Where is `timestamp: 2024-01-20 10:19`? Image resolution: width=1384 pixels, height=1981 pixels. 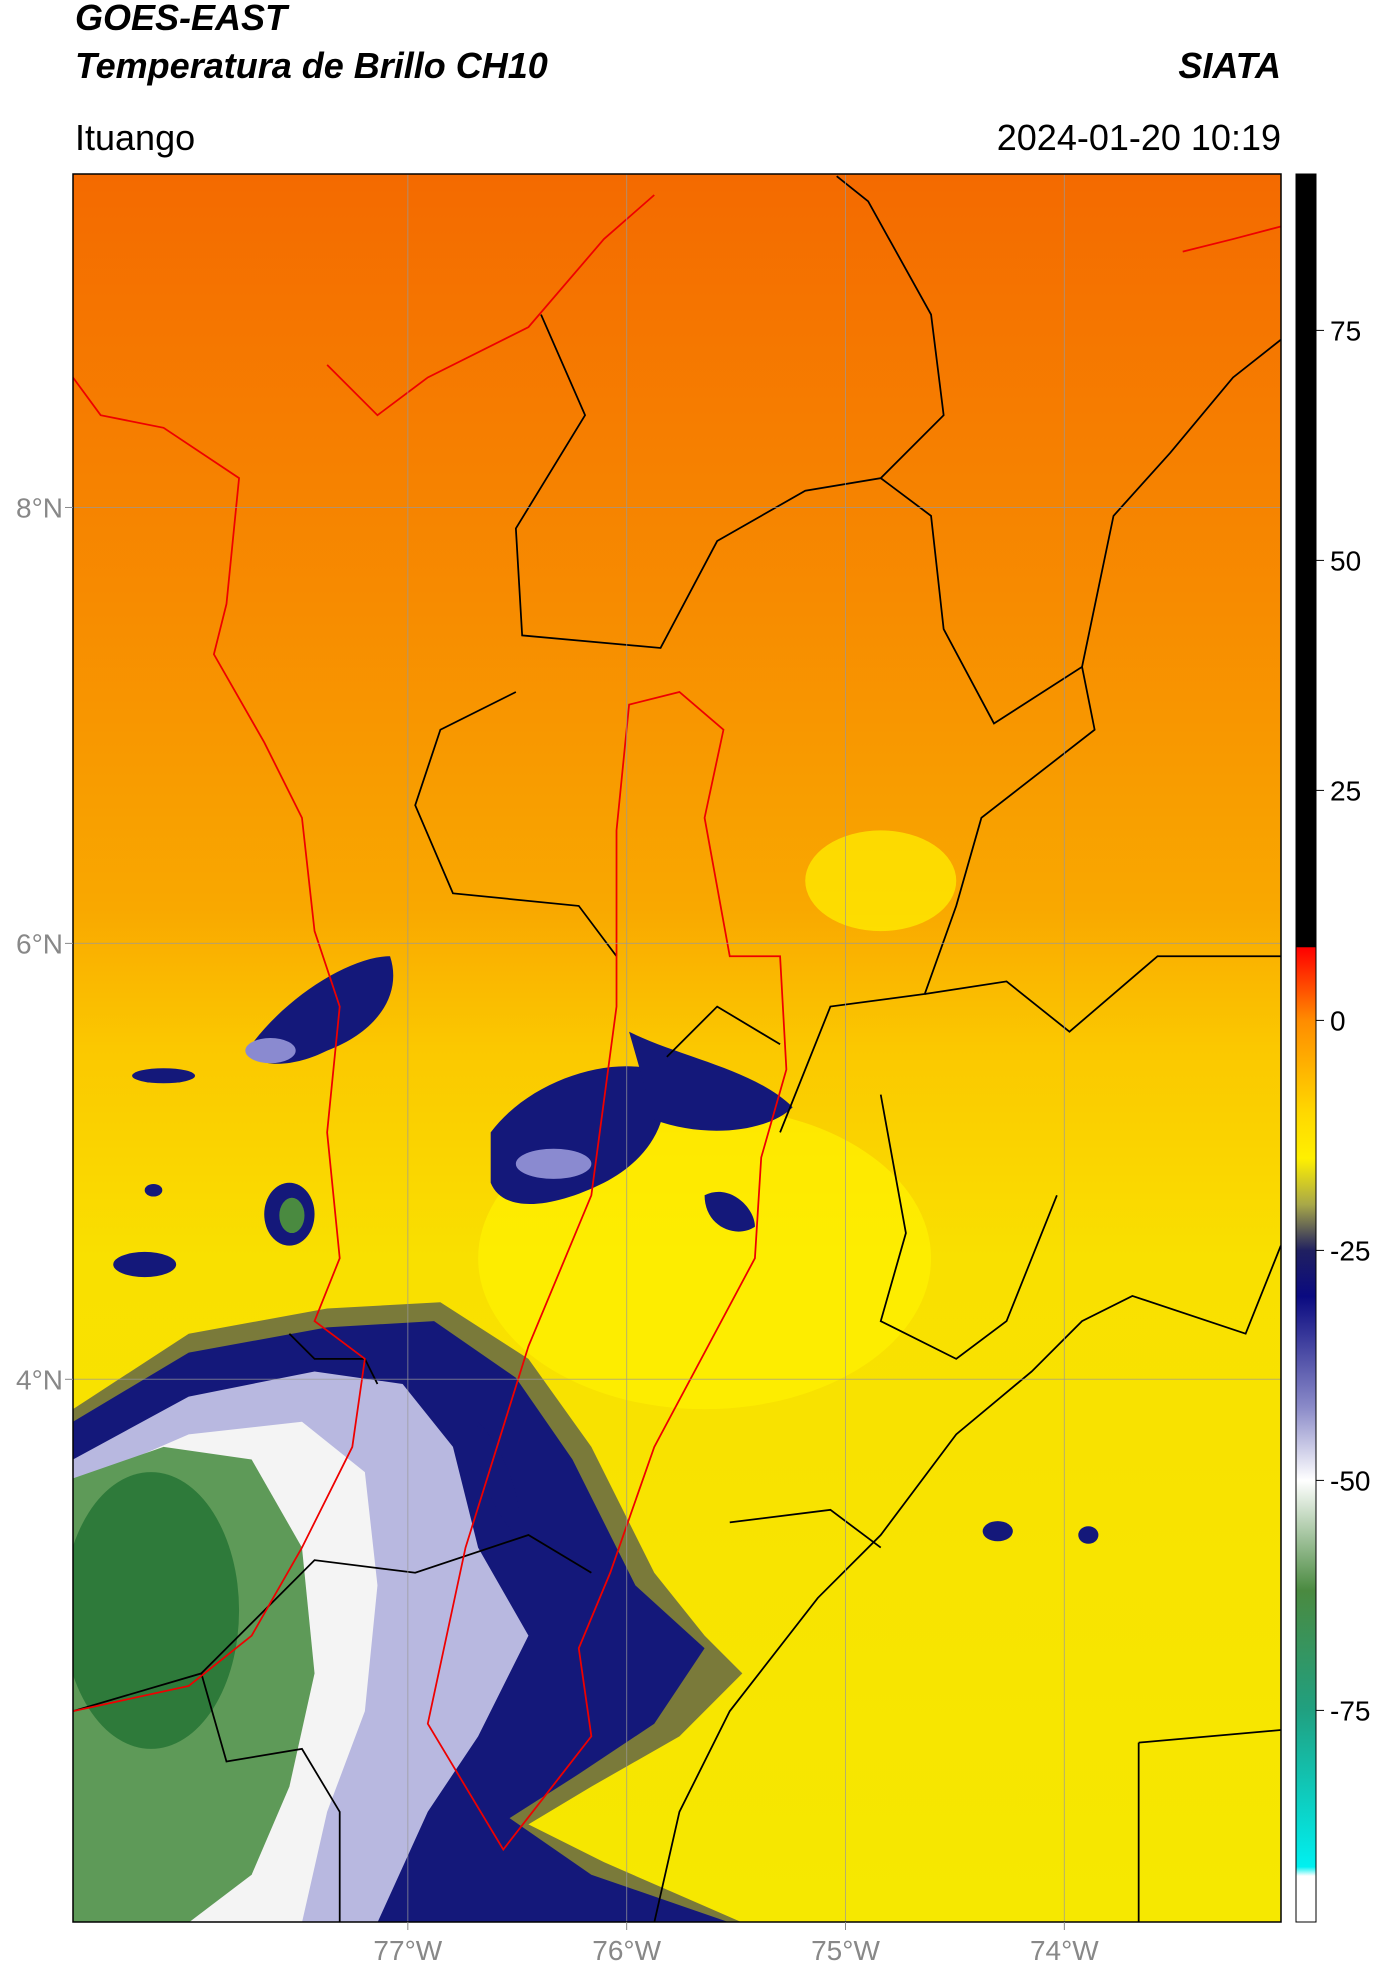
timestamp: 2024-01-20 10:19 is located at coordinates (1139, 137).